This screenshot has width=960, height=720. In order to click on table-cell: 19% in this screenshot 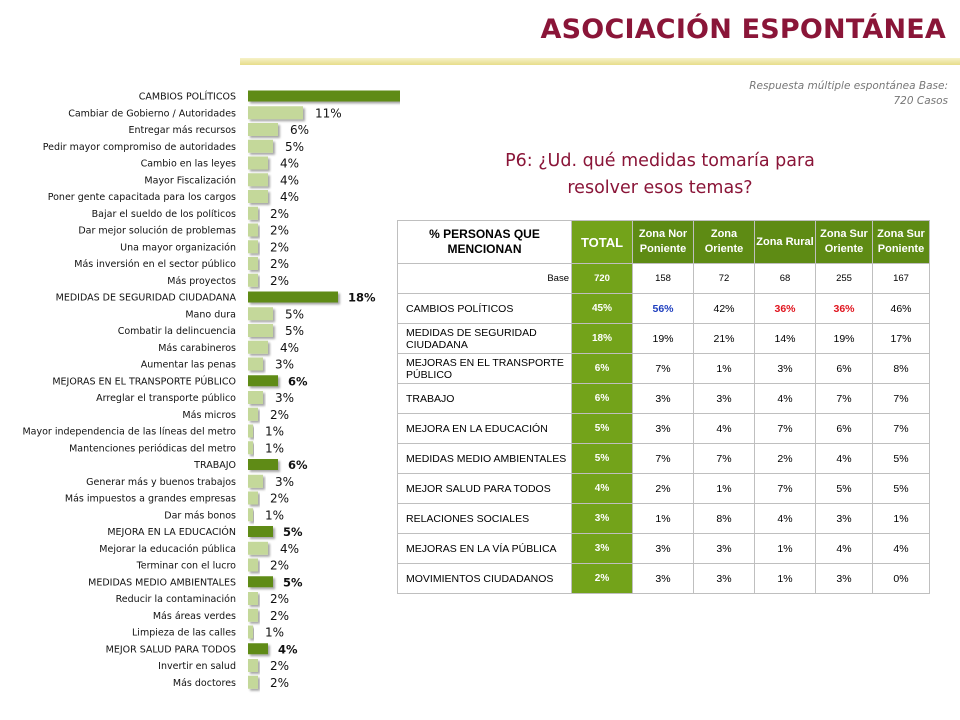, I will do `click(844, 338)`.